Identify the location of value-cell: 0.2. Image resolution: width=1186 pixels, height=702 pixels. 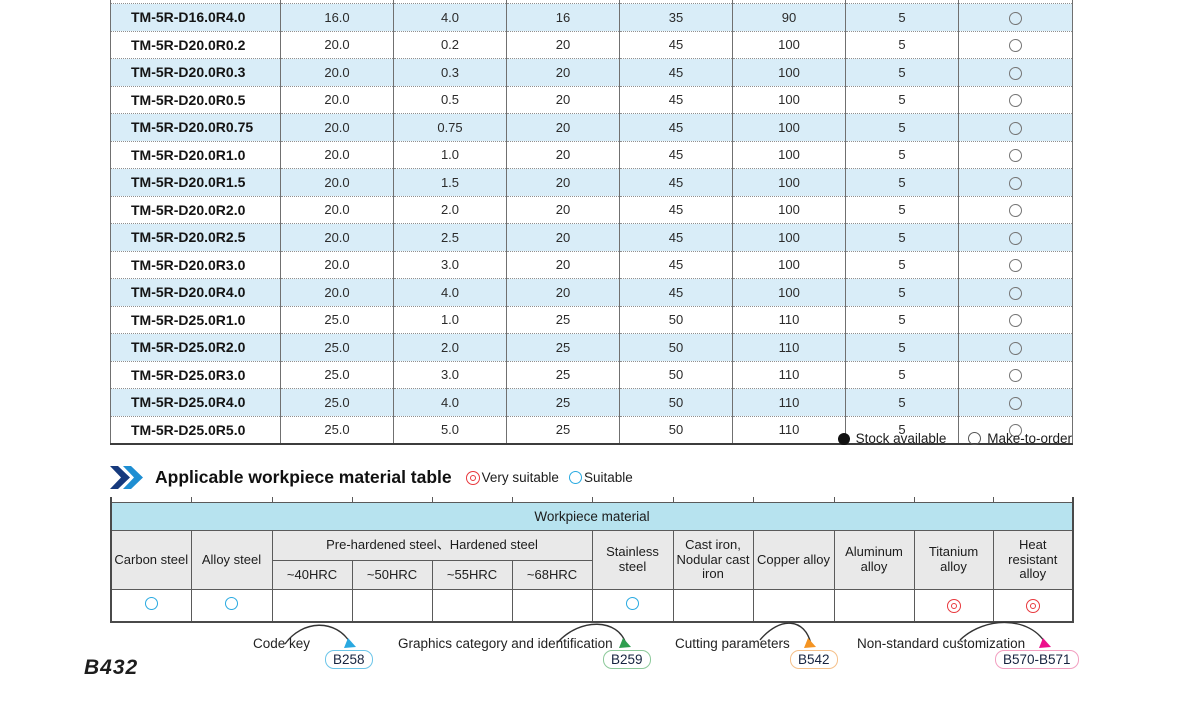
(450, 44).